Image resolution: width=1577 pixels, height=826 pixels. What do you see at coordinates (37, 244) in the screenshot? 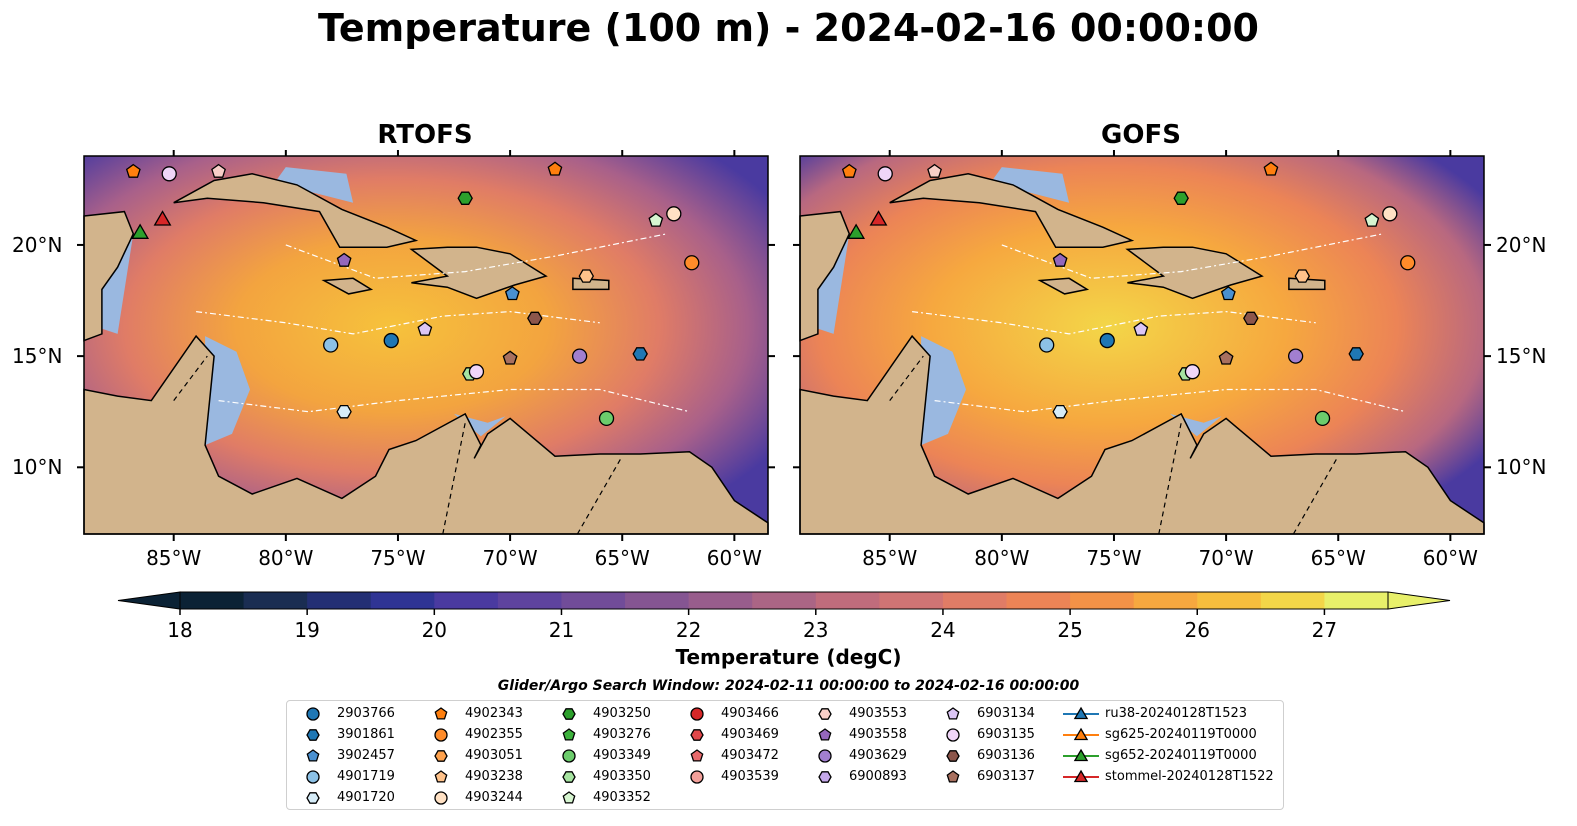
I see `lat-label-left: 20°N` at bounding box center [37, 244].